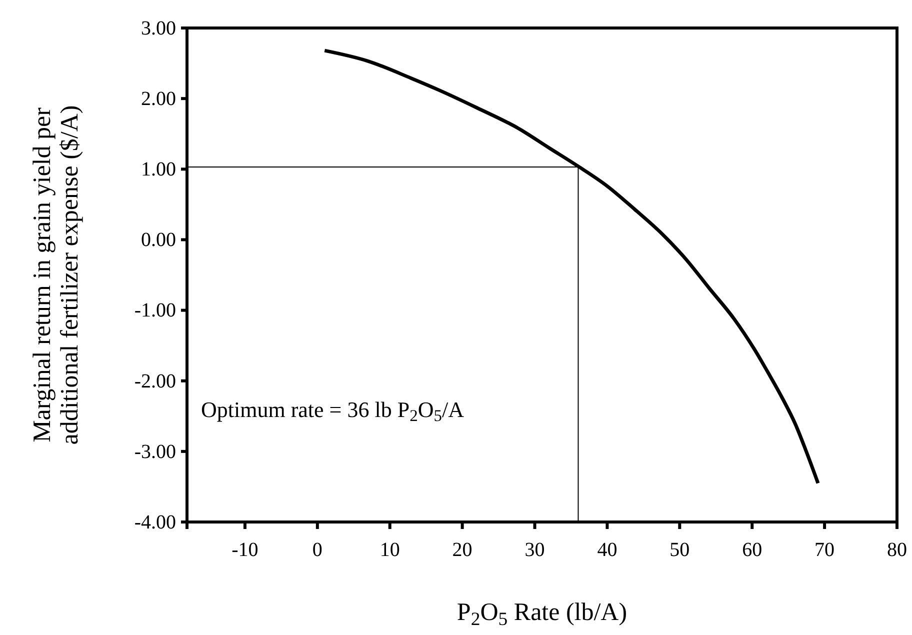 The width and height of the screenshot is (912, 635). Describe the element at coordinates (155, 381) in the screenshot. I see `y-tick-label: -2.00` at that location.